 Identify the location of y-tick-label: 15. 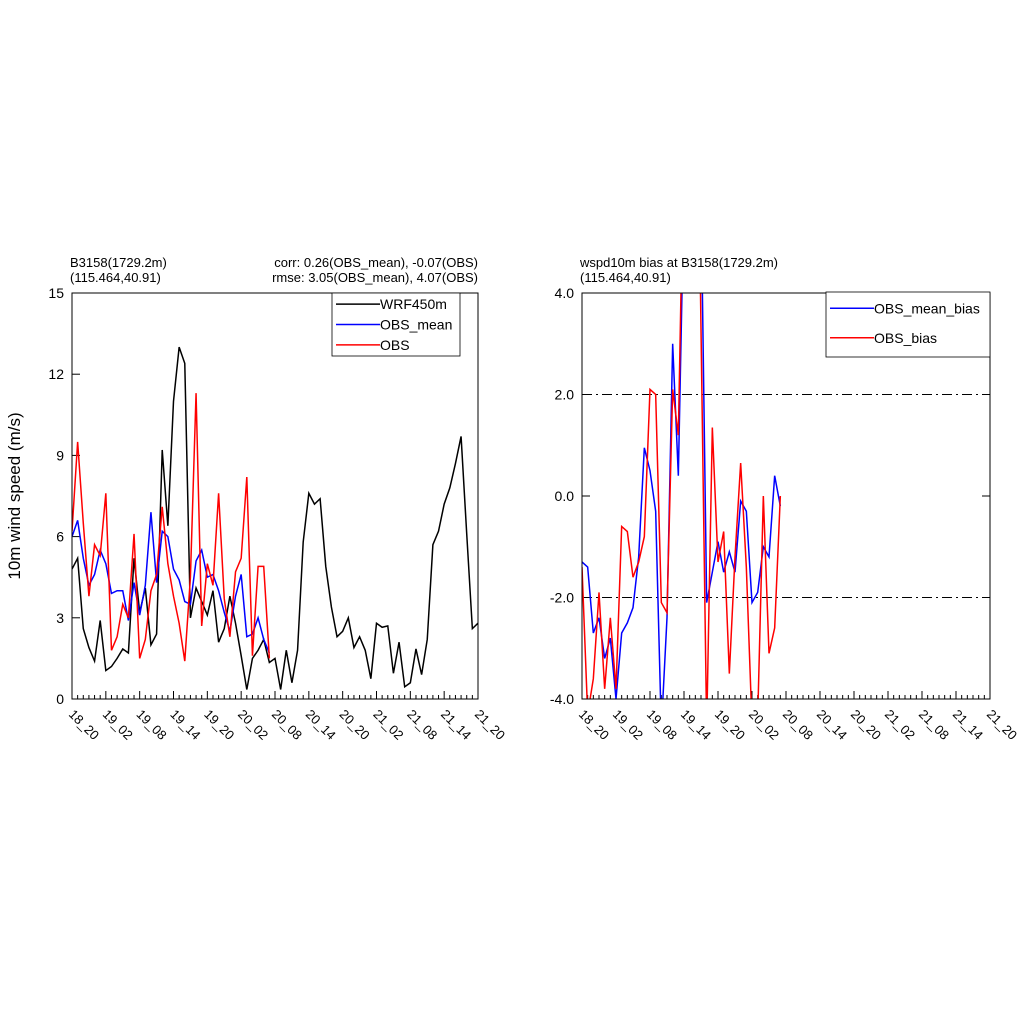
(56, 293).